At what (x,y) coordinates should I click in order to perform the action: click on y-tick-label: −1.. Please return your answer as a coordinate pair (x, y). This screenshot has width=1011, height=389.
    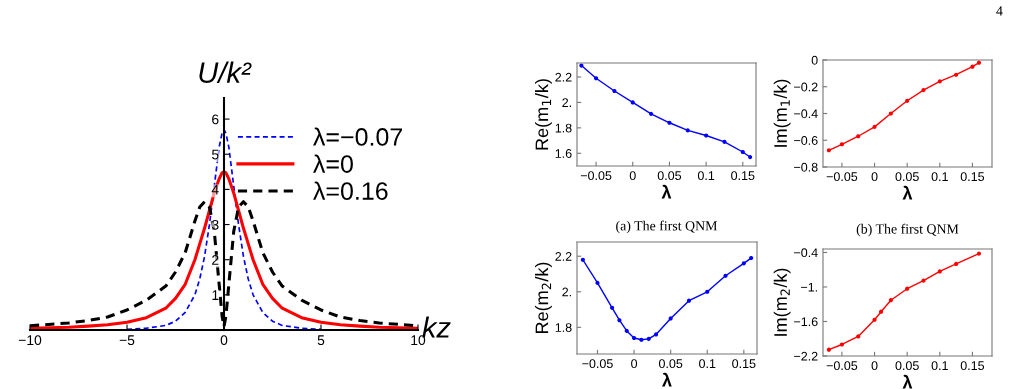
    Looking at the image, I should click on (809, 287).